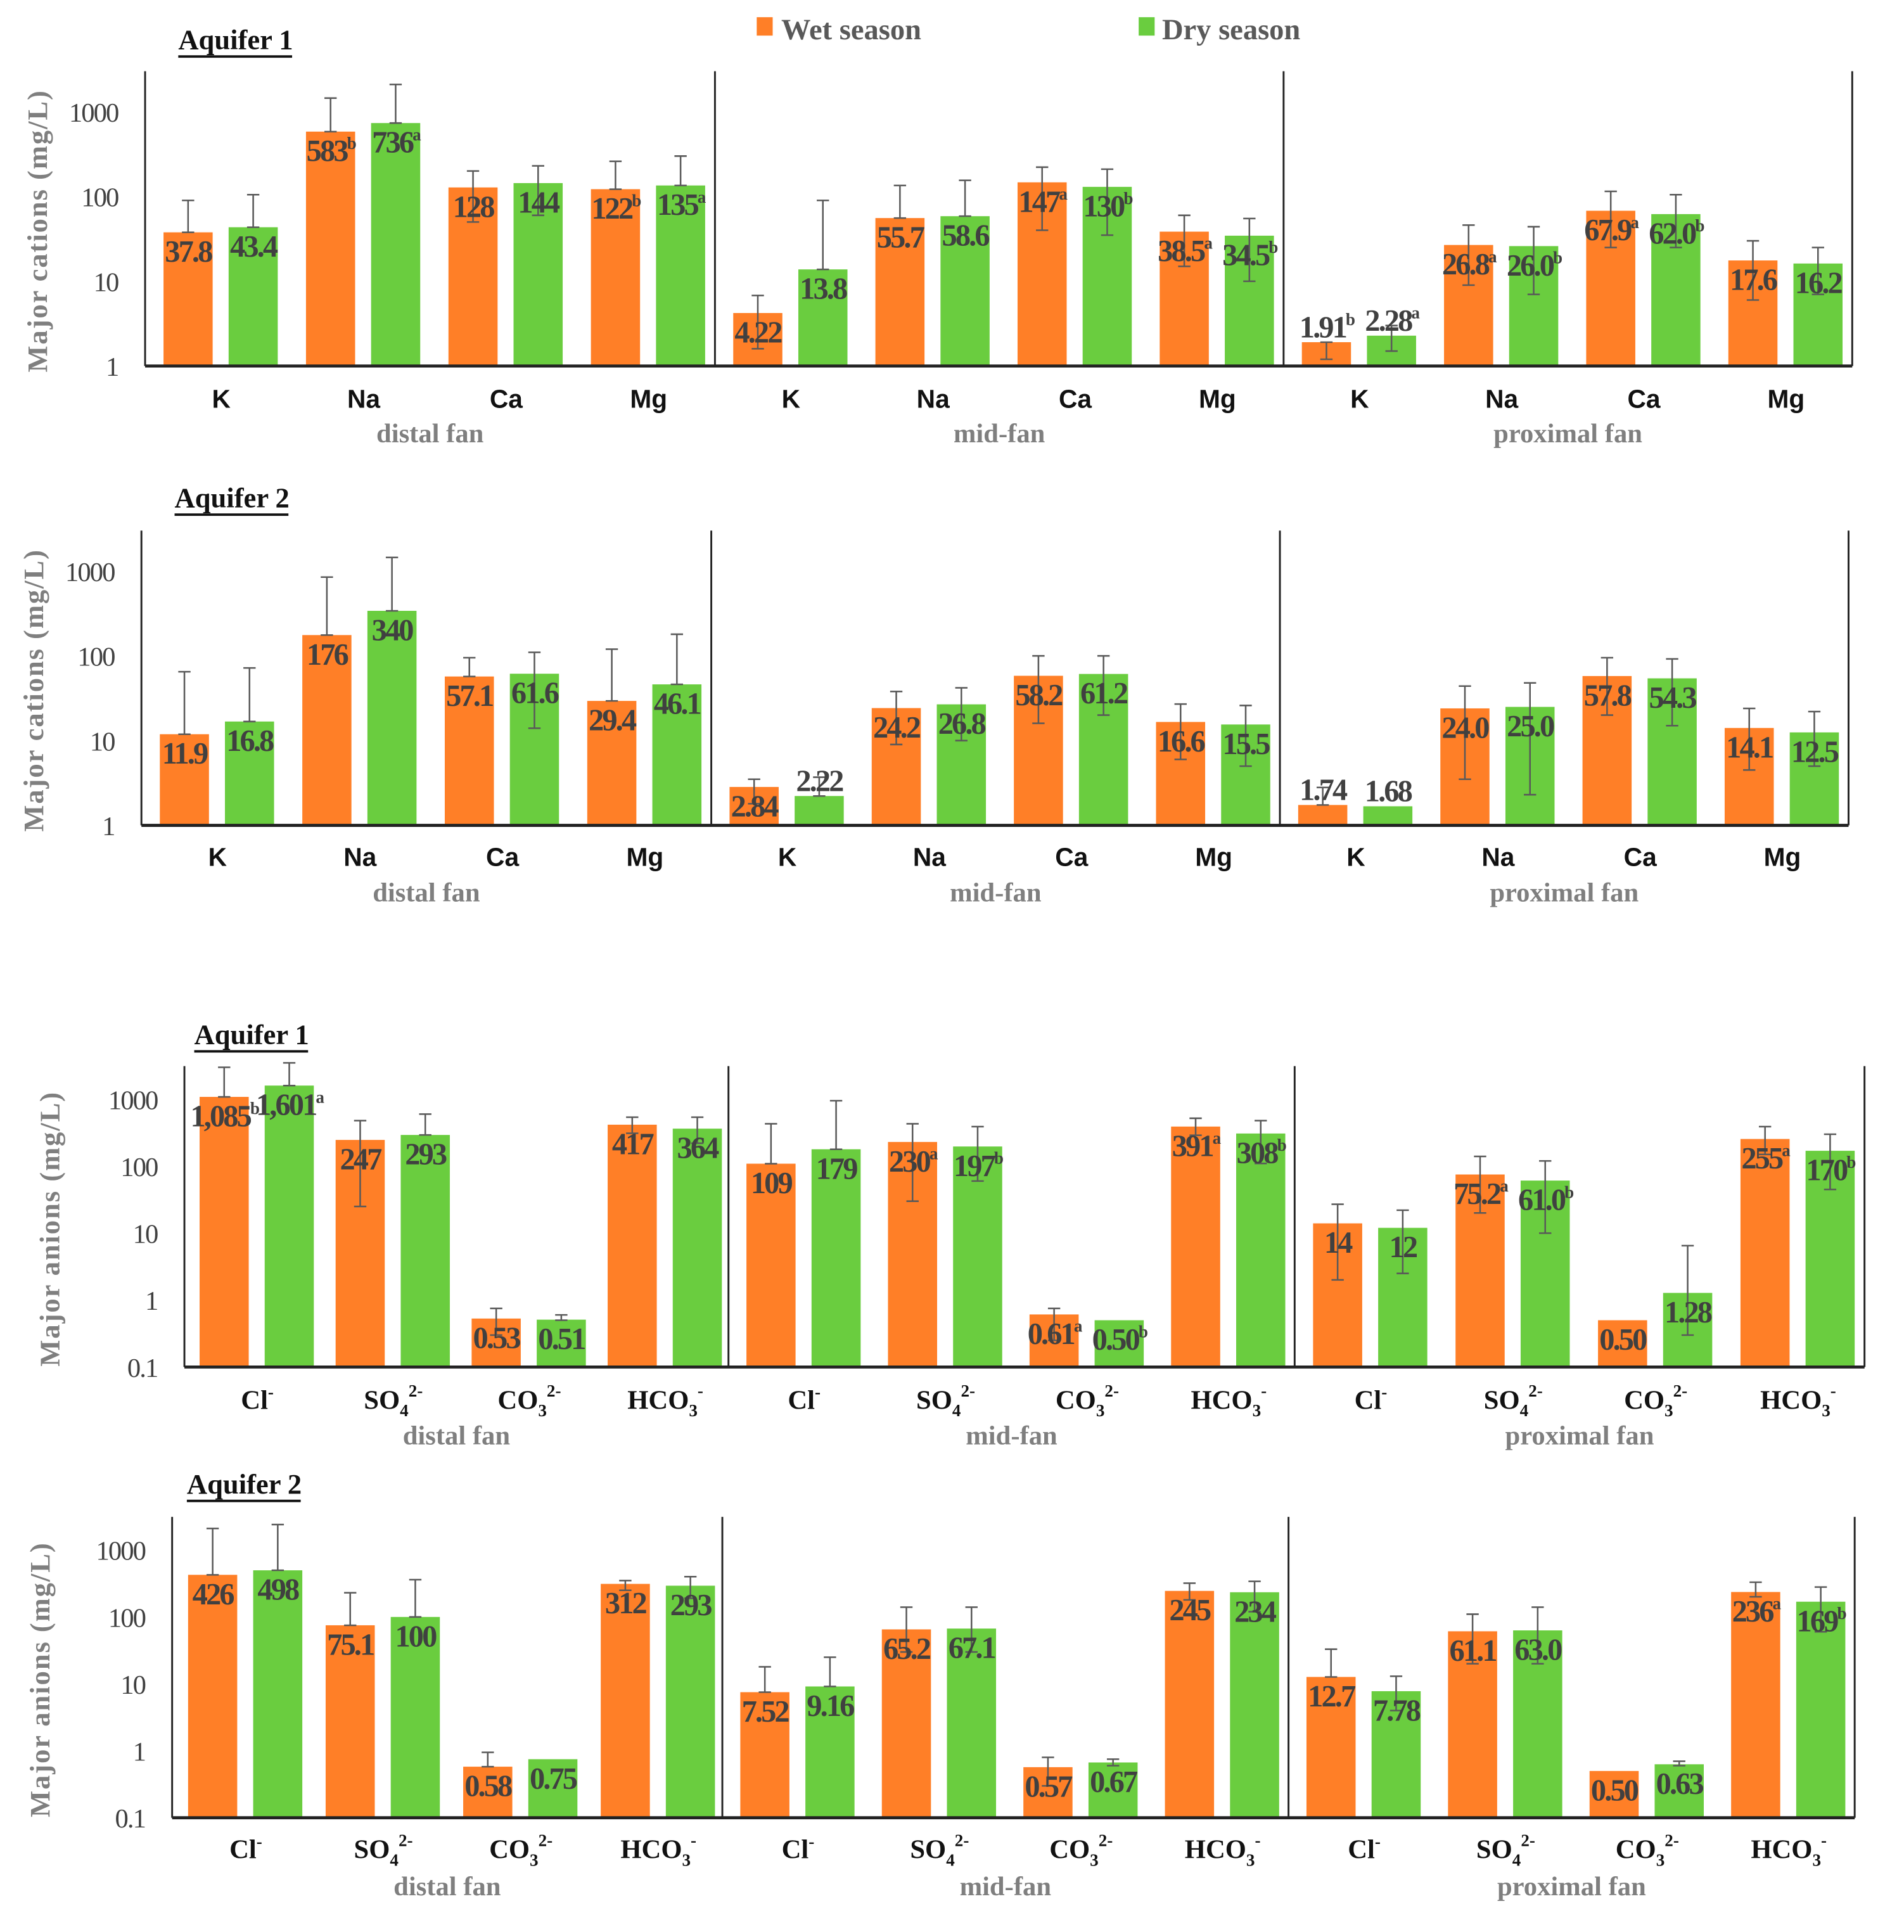 This screenshot has width=1904, height=1932. I want to click on data-label: 0.51, so click(561, 1339).